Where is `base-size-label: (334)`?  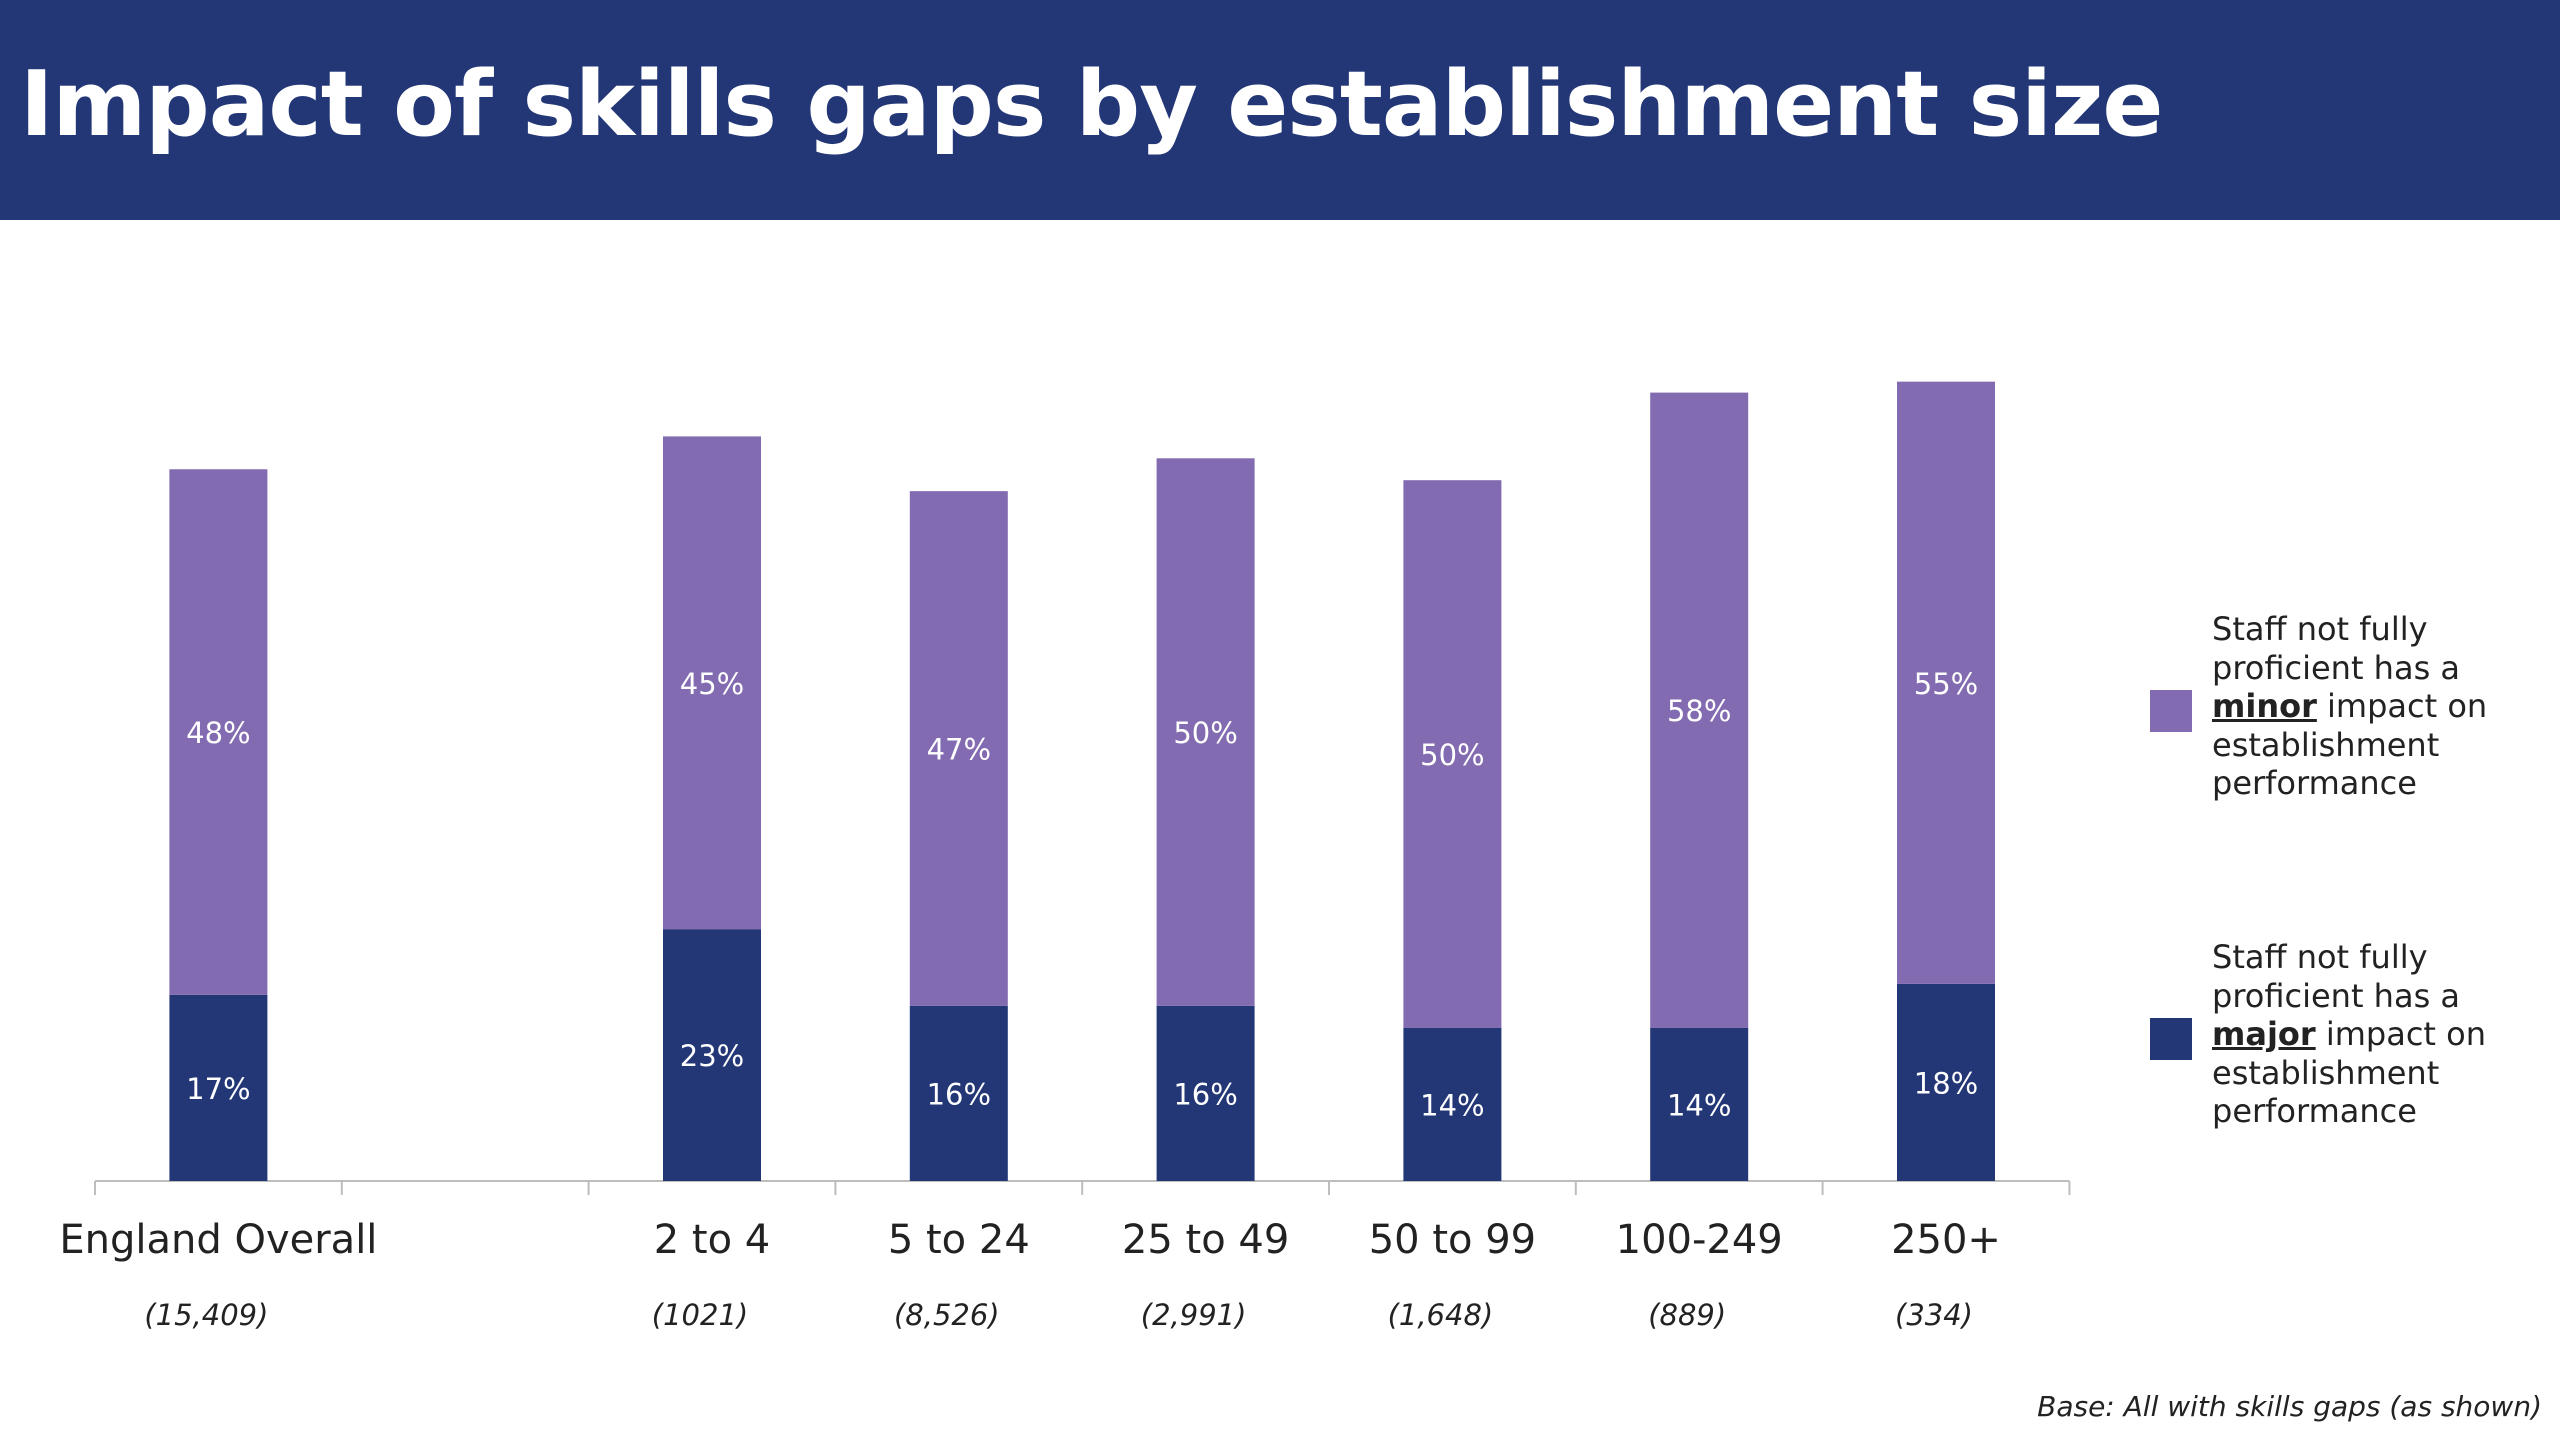 base-size-label: (334) is located at coordinates (1934, 1315).